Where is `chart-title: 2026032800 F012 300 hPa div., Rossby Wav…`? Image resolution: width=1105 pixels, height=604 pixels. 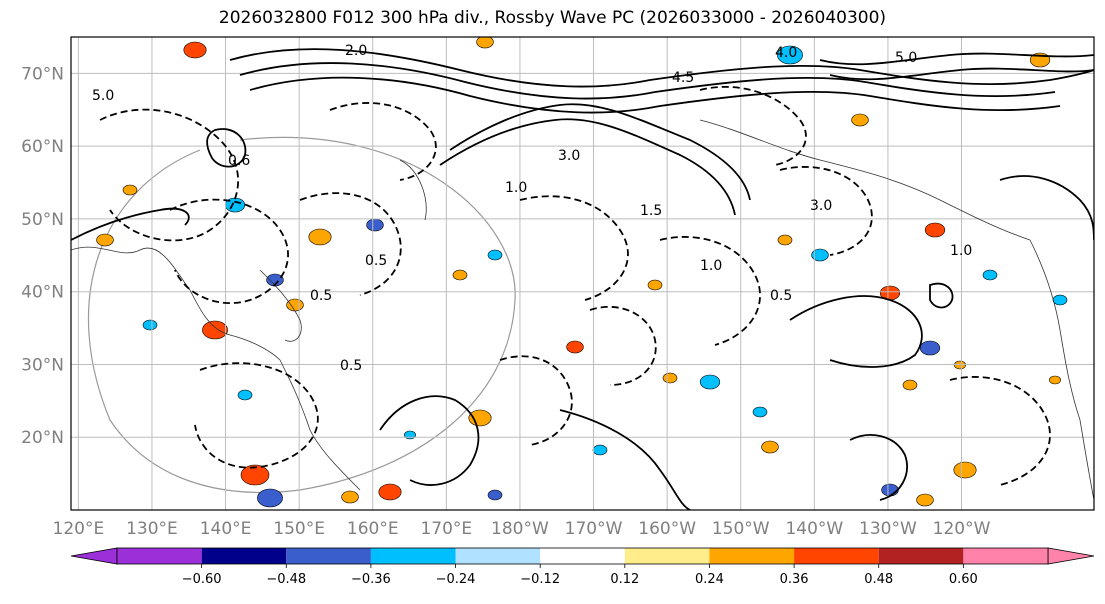
chart-title: 2026032800 F012 300 hPa div., Rossby Wav… is located at coordinates (552, 18).